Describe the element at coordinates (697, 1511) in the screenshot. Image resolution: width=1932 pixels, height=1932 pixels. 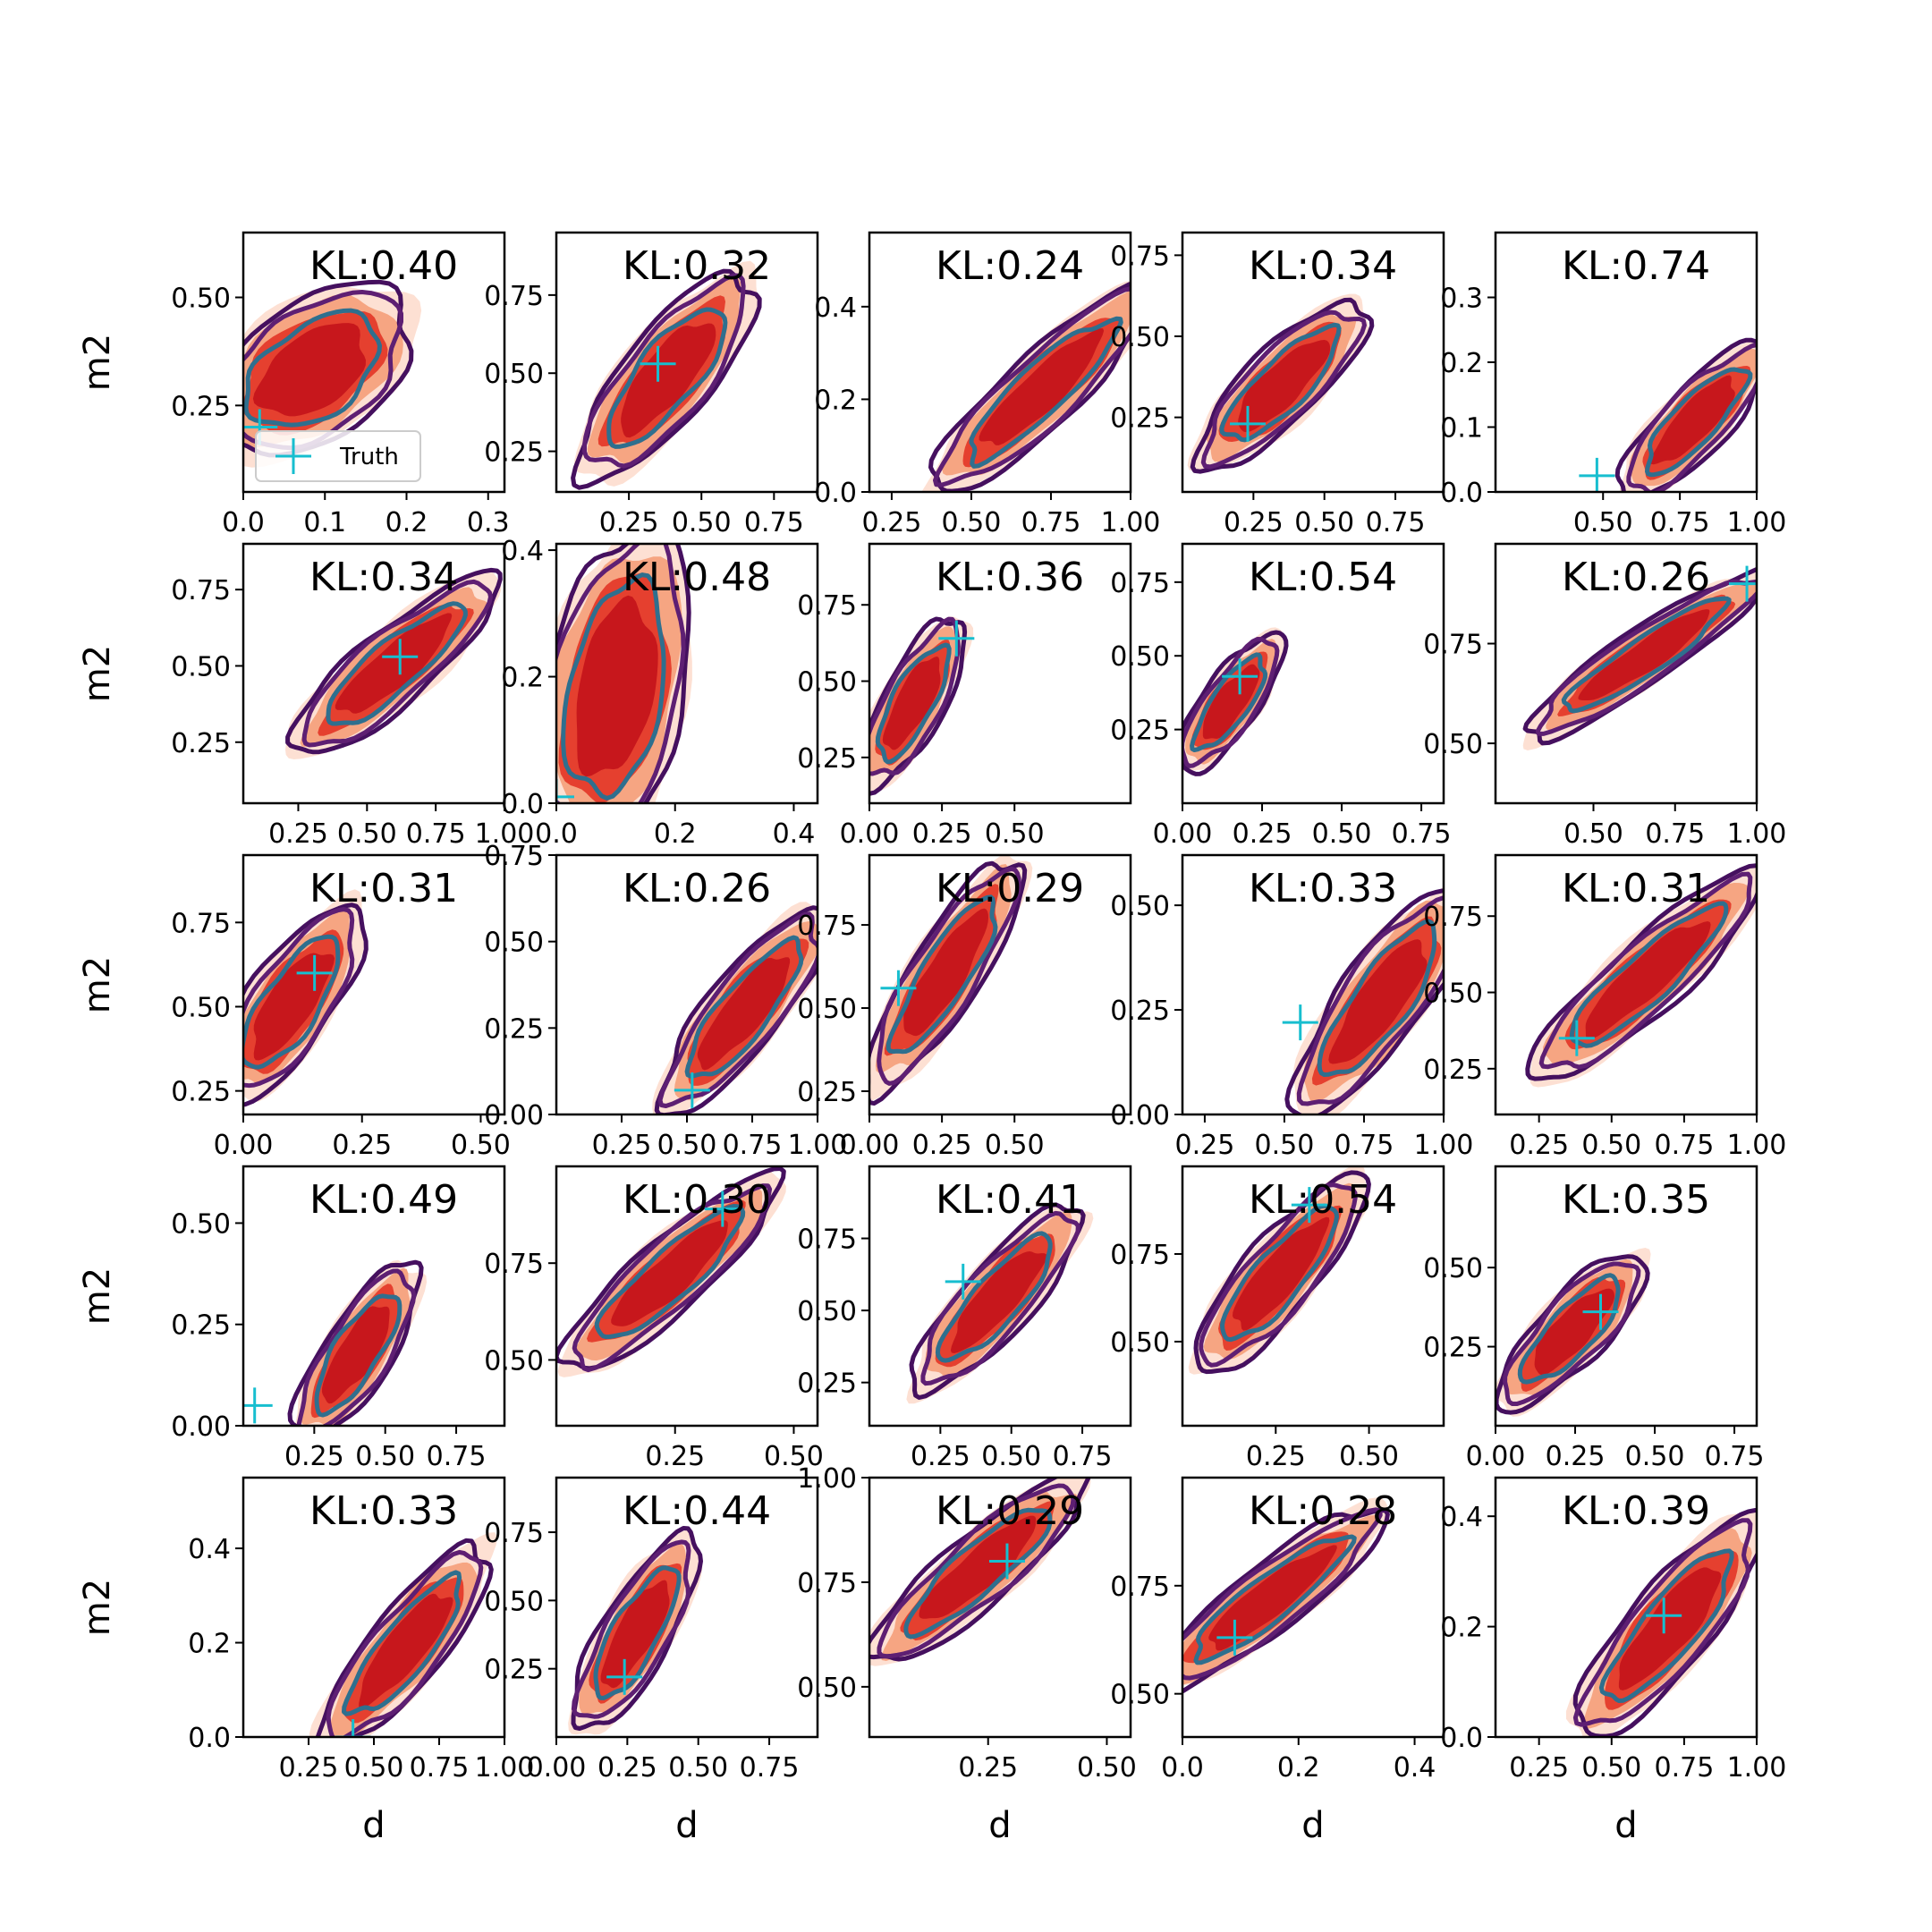
I see `kl-label: KL:0.44` at that location.